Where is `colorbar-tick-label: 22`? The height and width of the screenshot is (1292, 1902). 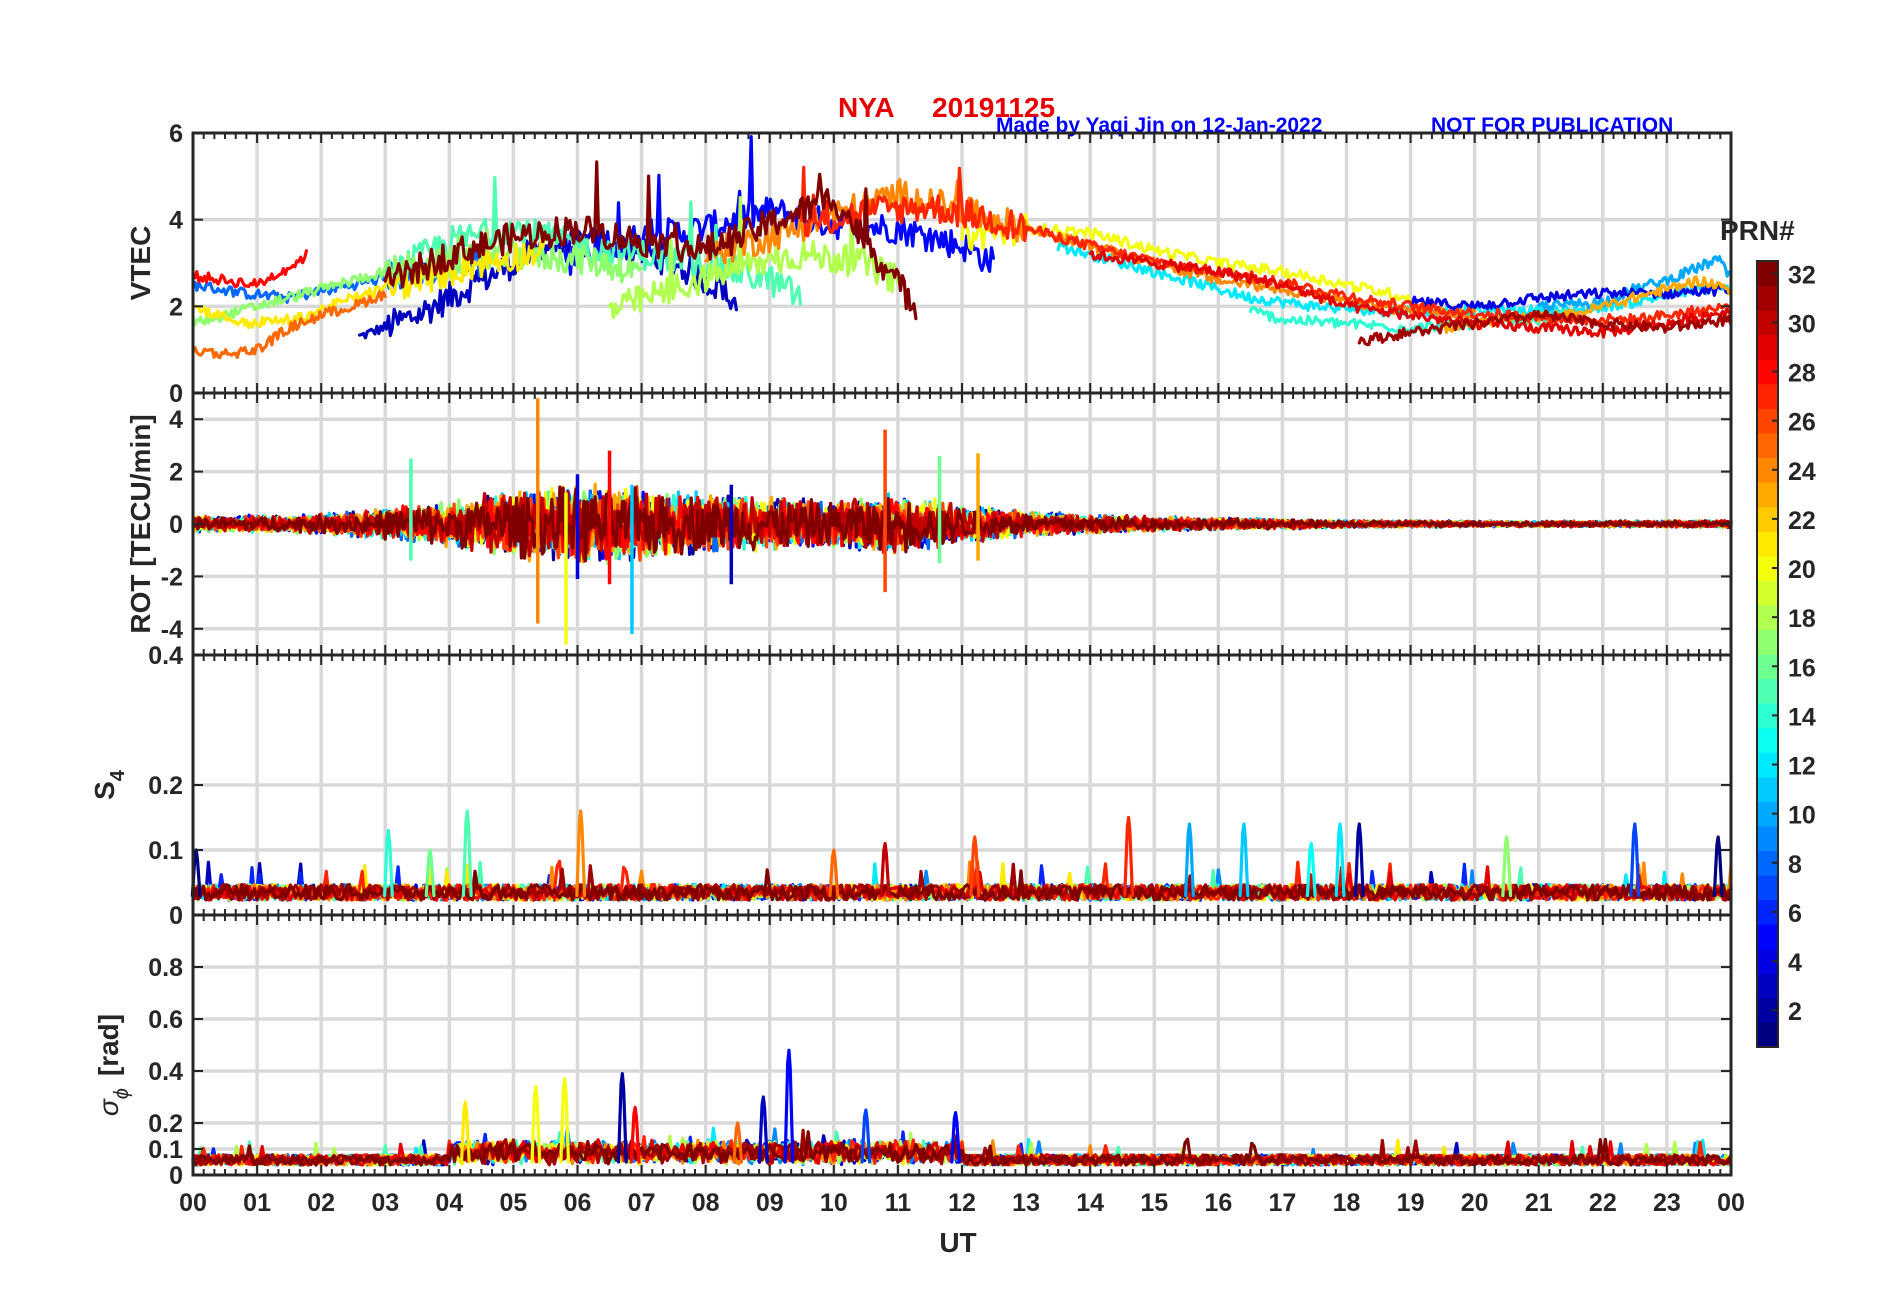
colorbar-tick-label: 22 is located at coordinates (1802, 521).